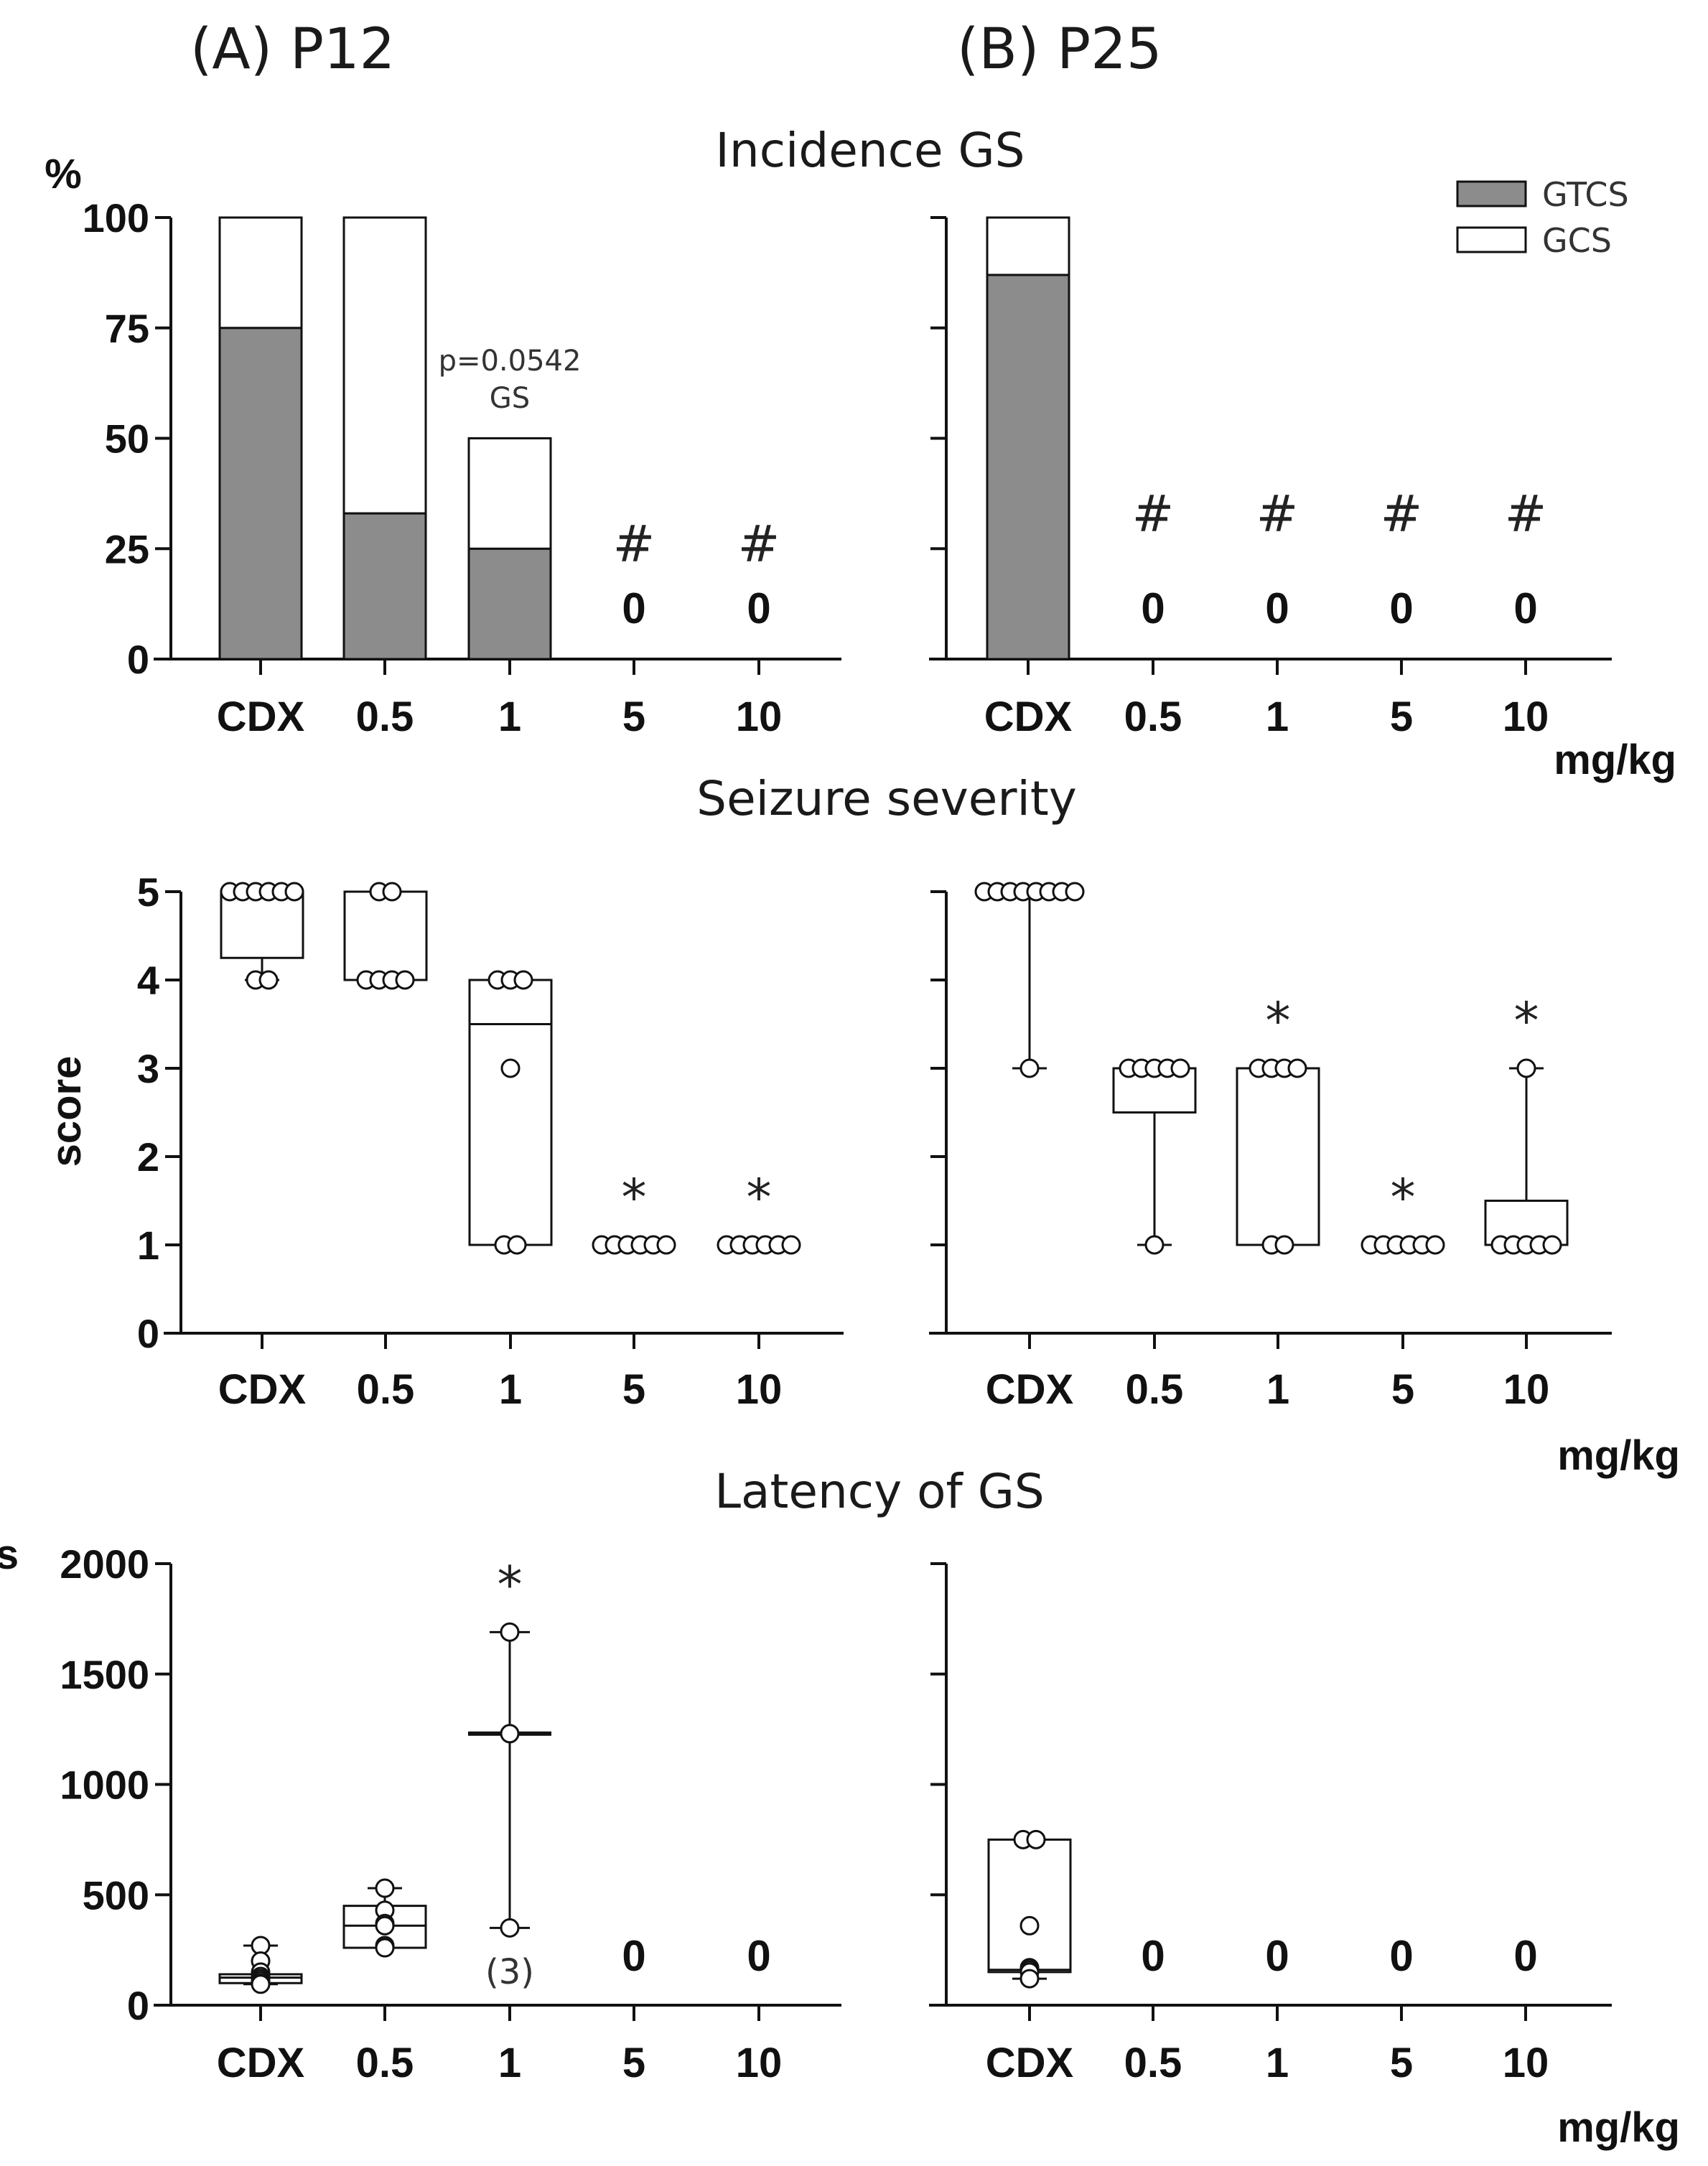 This screenshot has width=1708, height=2166. What do you see at coordinates (1277, 1389) in the screenshot?
I see `severity-p1-category-label: 1` at bounding box center [1277, 1389].